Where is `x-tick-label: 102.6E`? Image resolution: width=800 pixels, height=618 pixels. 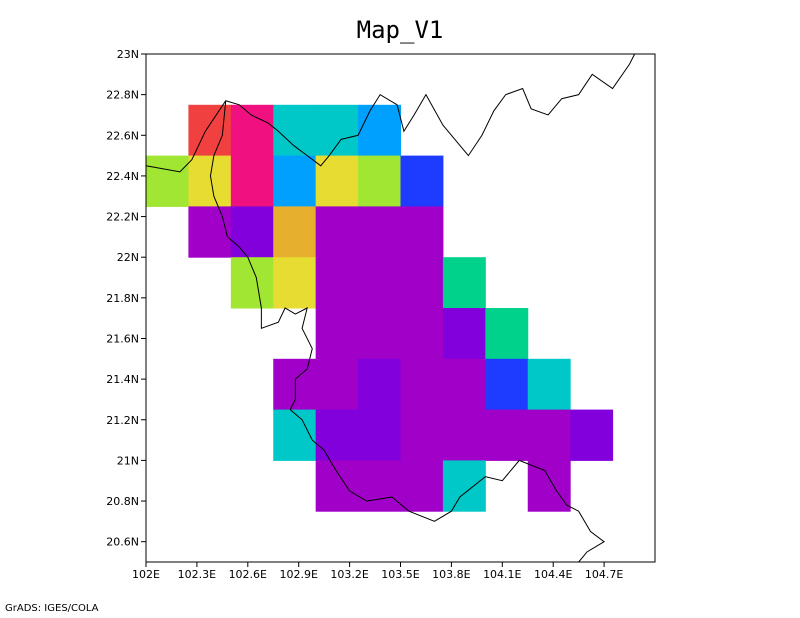 x-tick-label: 102.6E is located at coordinates (248, 574).